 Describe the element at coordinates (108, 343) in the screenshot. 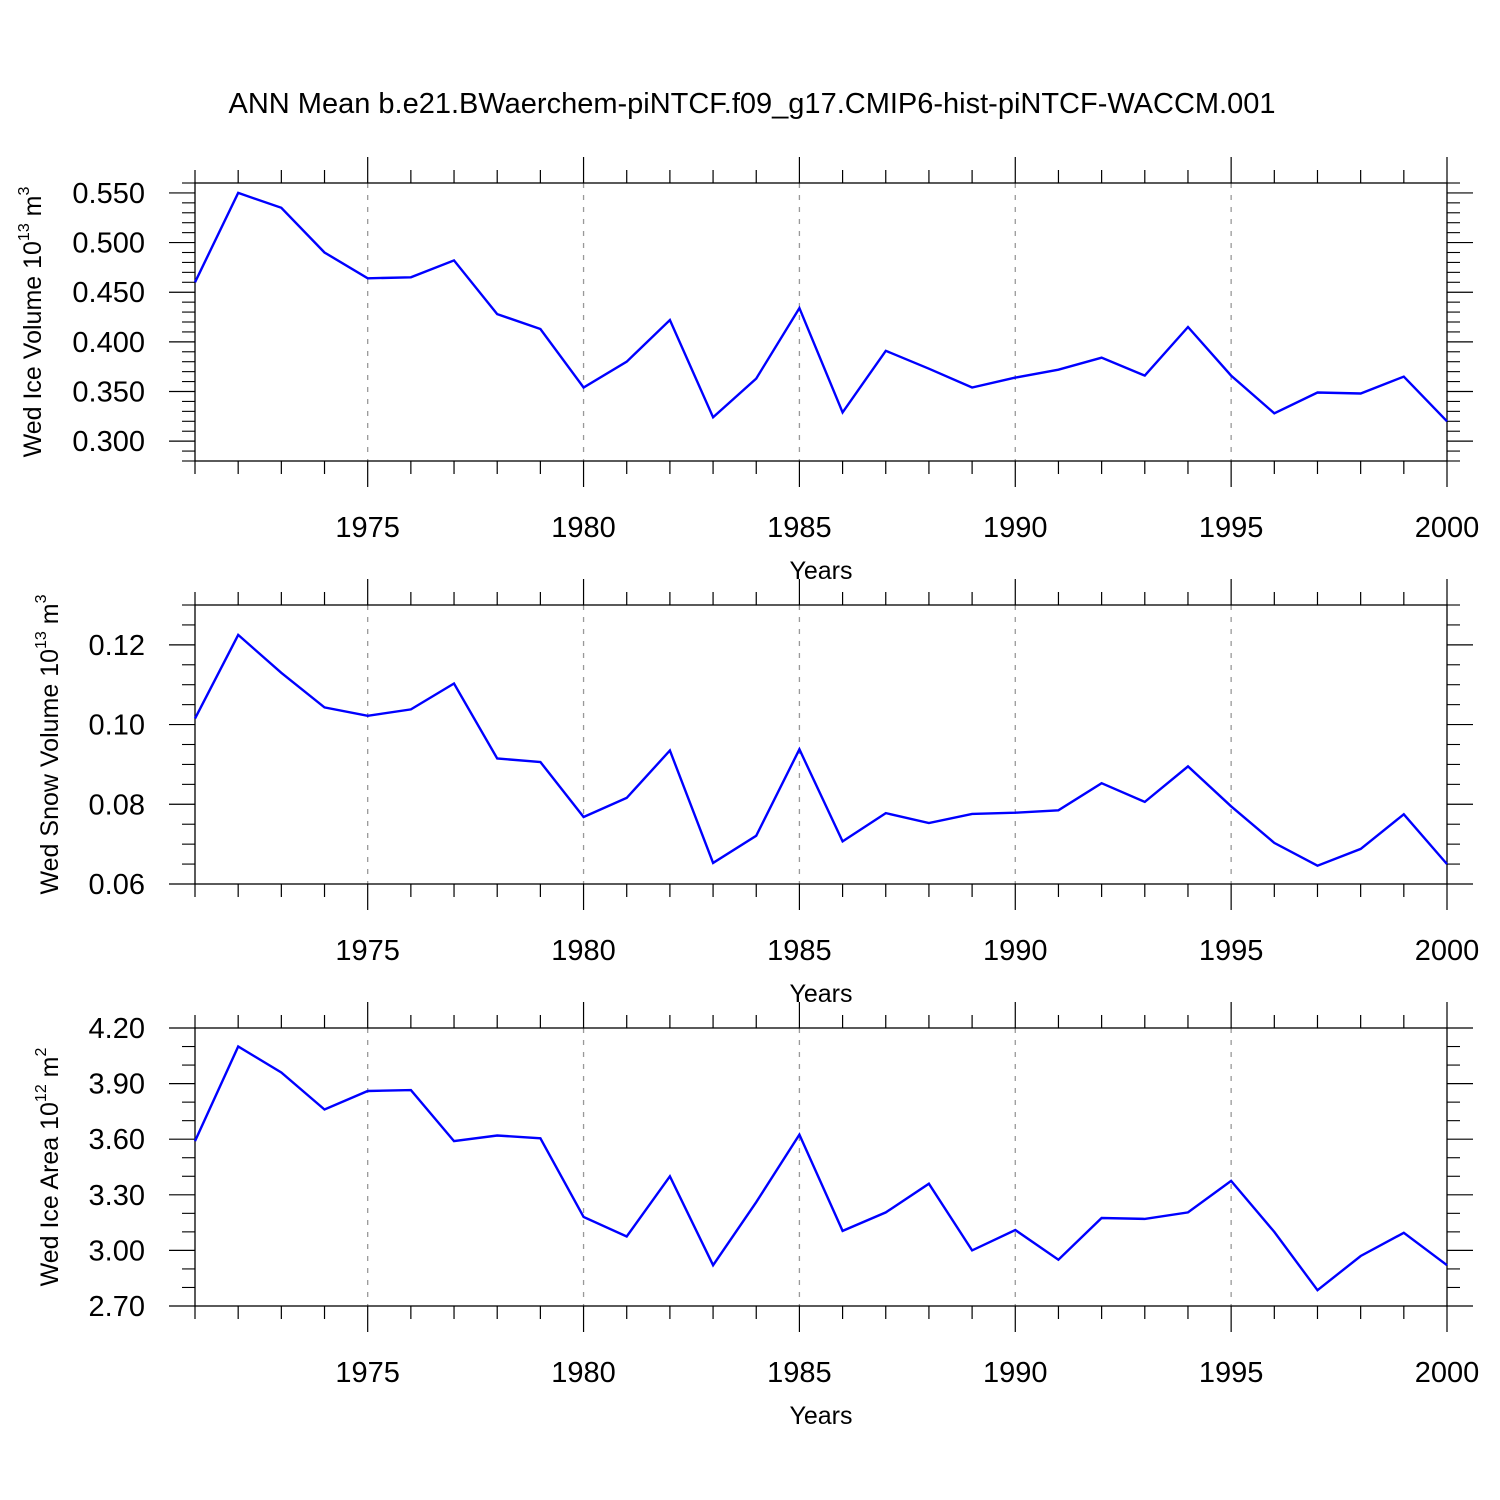

I see `y-tick-label: 0.400` at that location.